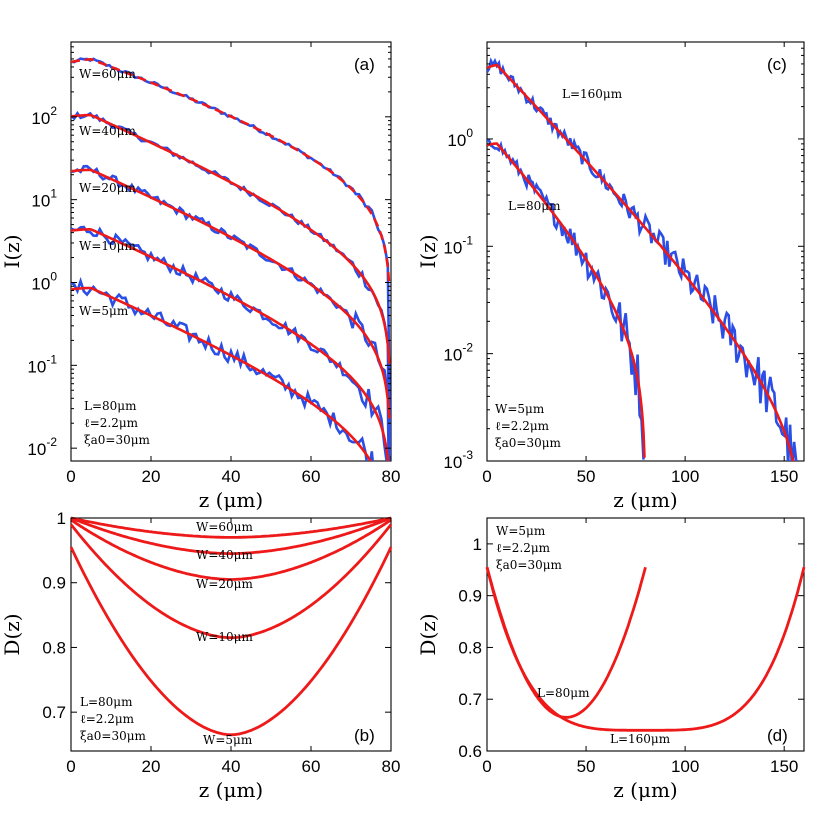  I want to click on panel-a-x-axis-label: z (μm), so click(231, 500).